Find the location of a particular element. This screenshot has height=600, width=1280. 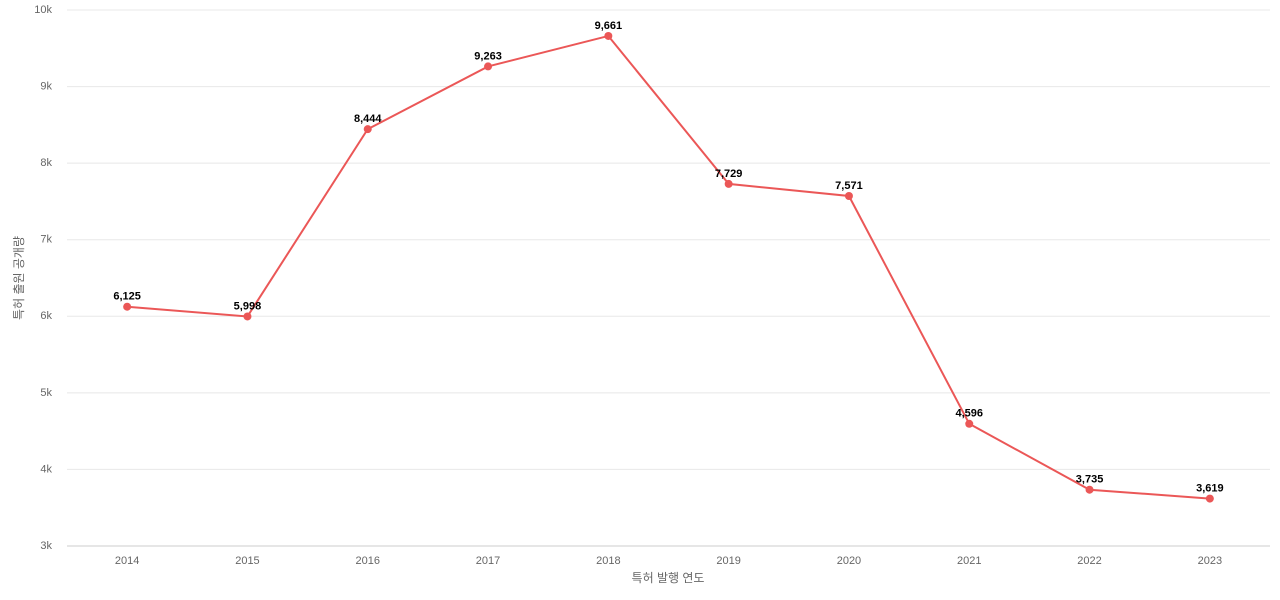

y-axis-label: 특허 출원 공개량 is located at coordinates (19, 278).